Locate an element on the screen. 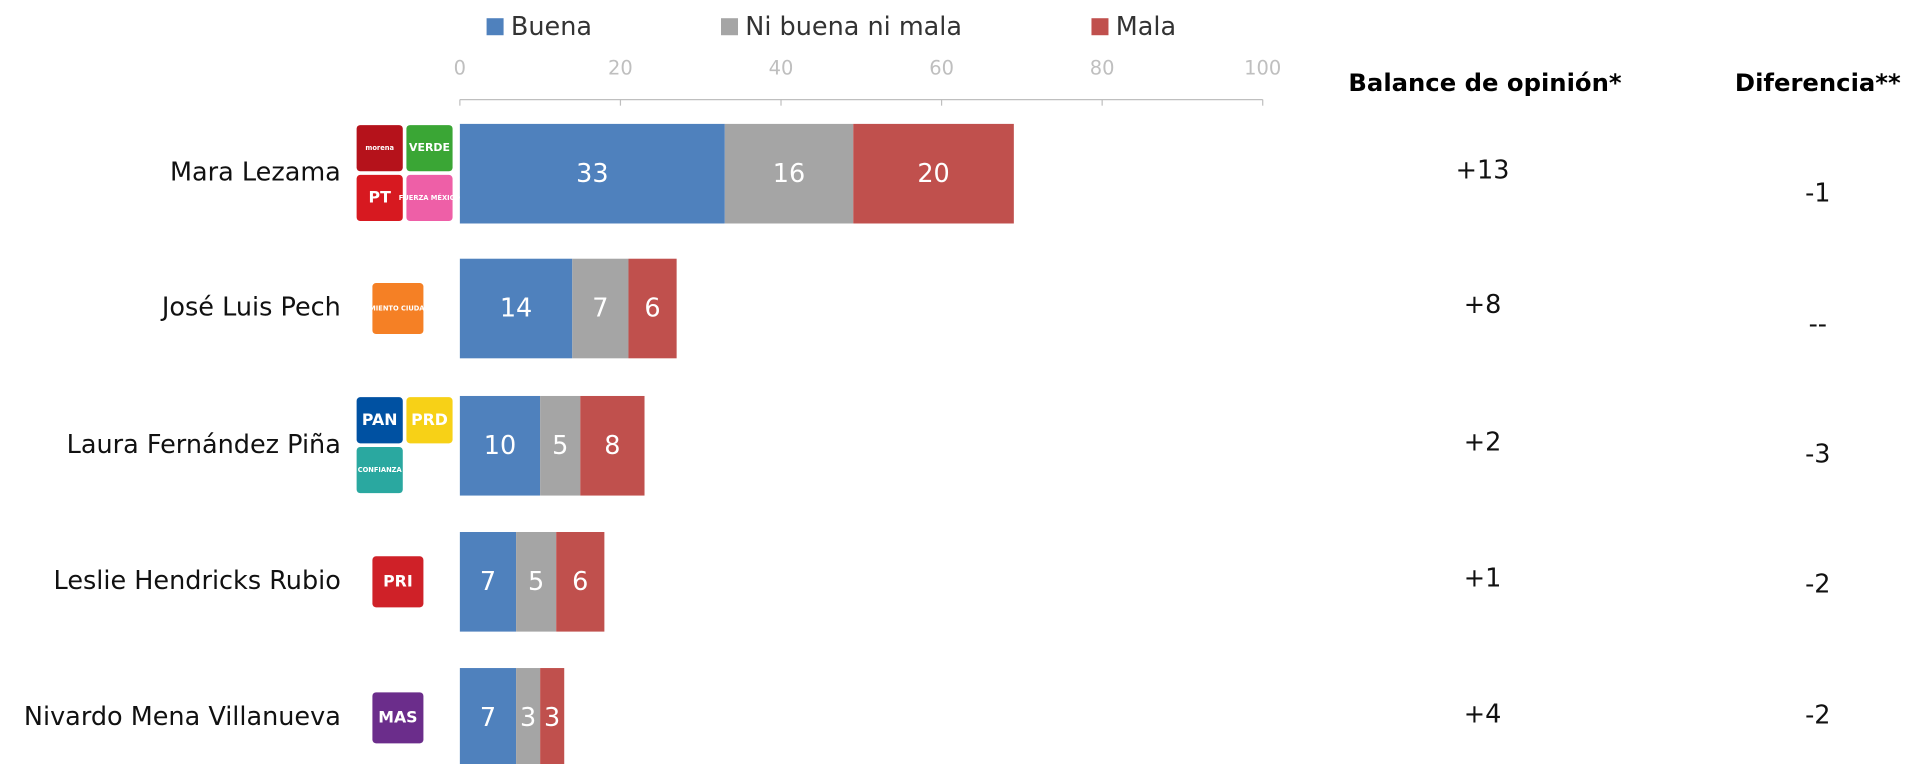 Image resolution: width=1906 pixels, height=764 pixels. legend-label: Mala is located at coordinates (1146, 27).